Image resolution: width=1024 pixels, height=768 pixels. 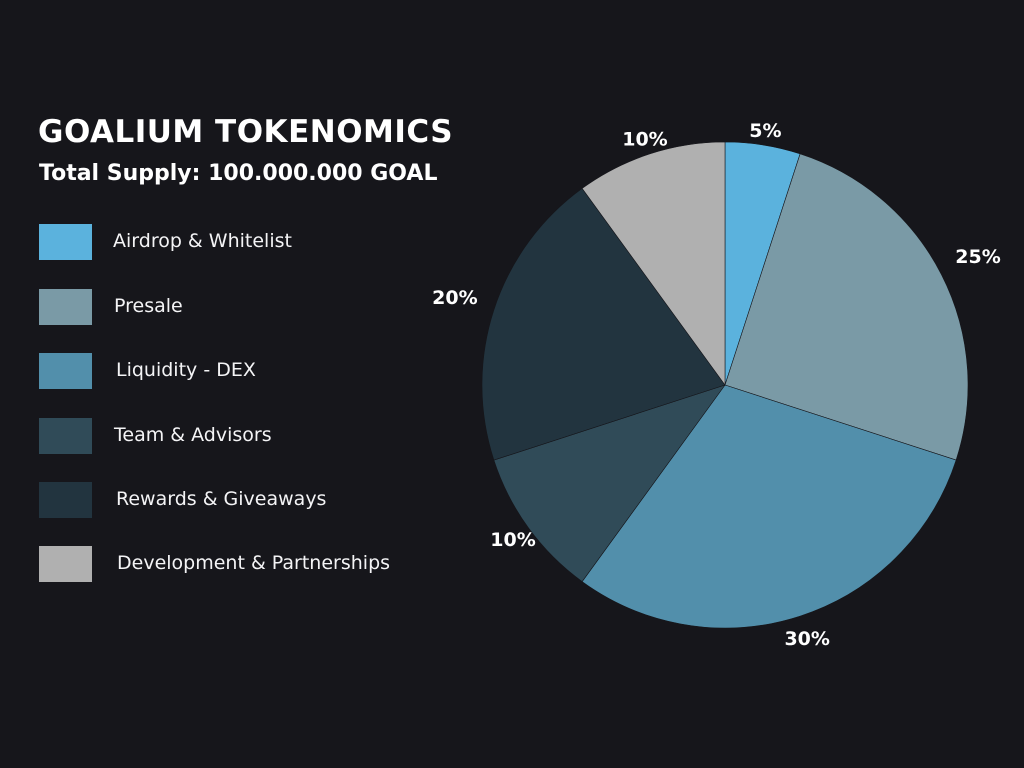 I want to click on legend-label: Team & Advisors, so click(x=193, y=435).